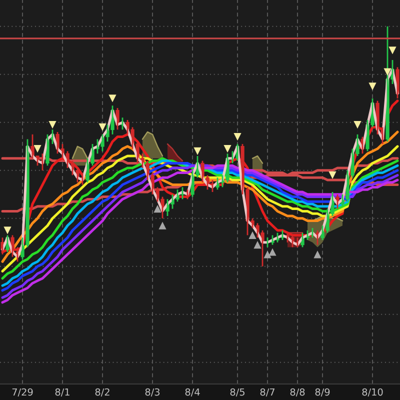  Describe the element at coordinates (267, 392) in the screenshot. I see `x-tick-label: 8/7` at that location.